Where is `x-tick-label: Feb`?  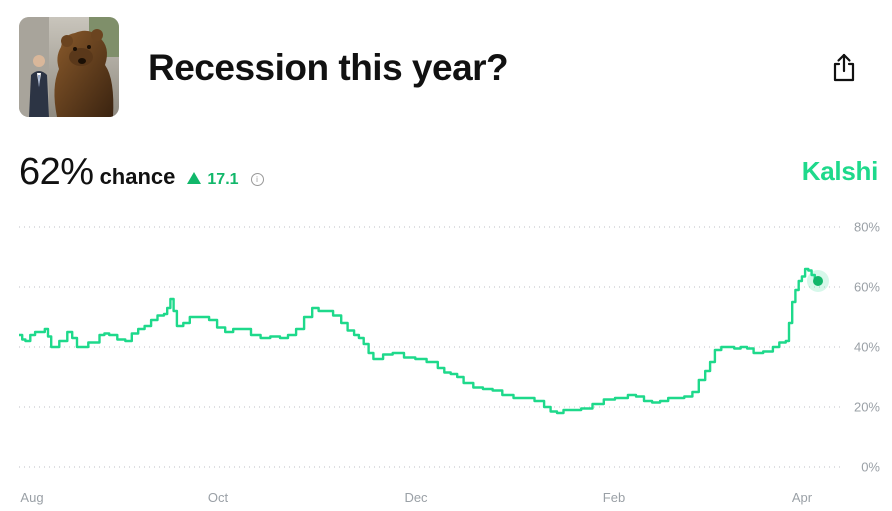
x-tick-label: Feb is located at coordinates (614, 497).